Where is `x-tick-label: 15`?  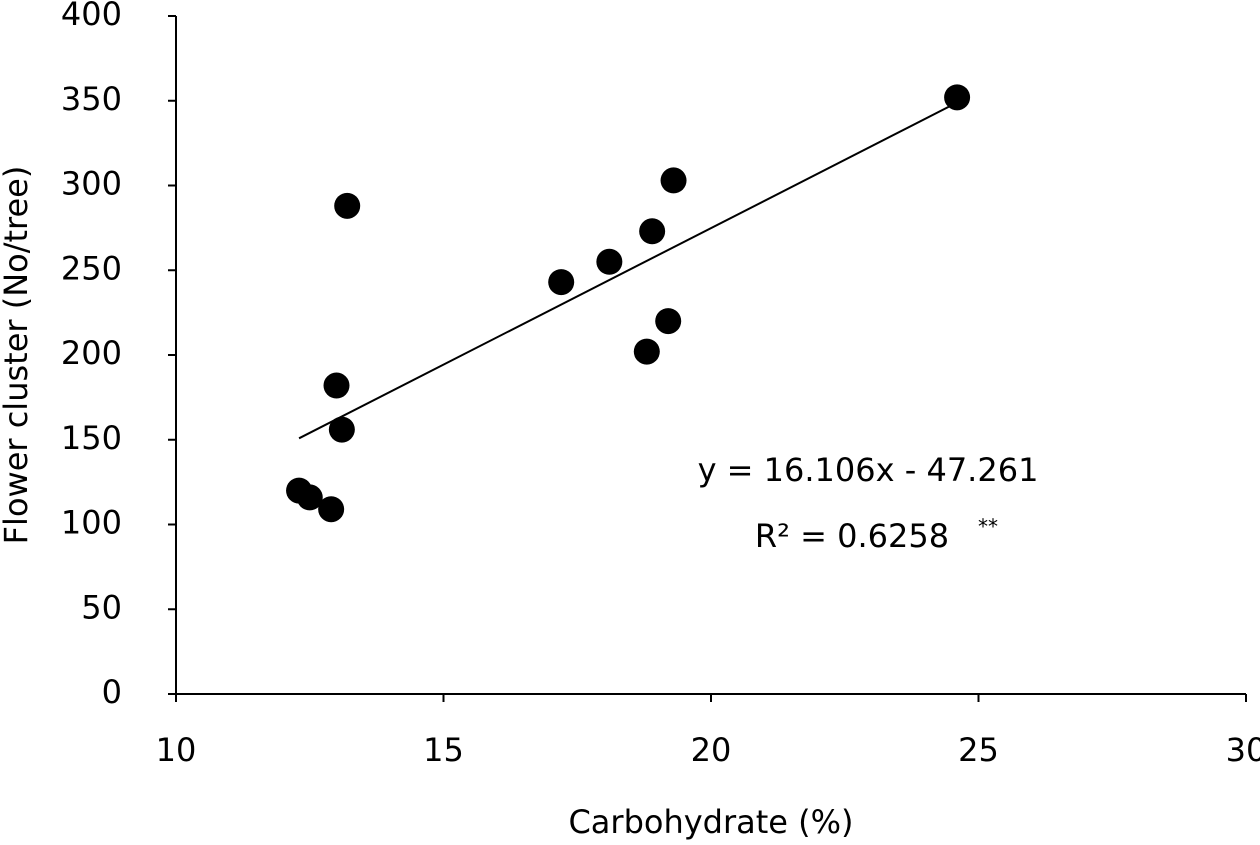
x-tick-label: 15 is located at coordinates (443, 750).